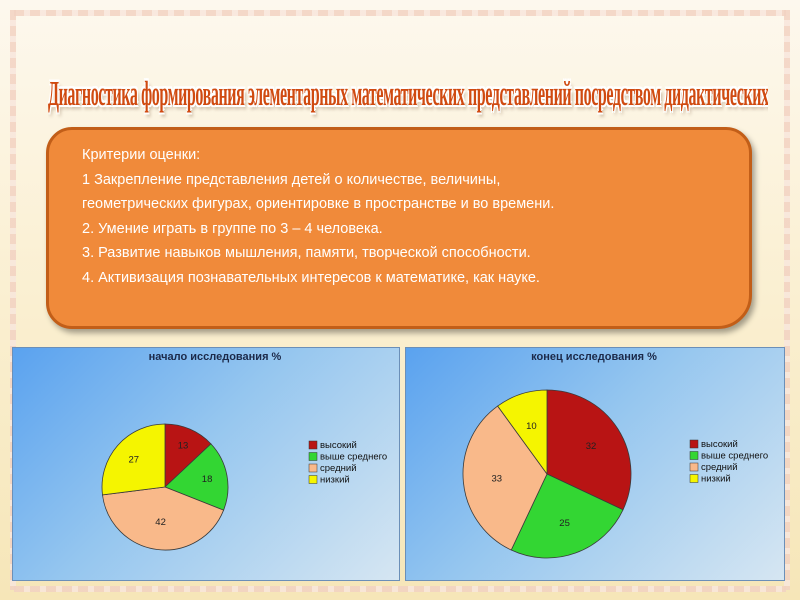 The height and width of the screenshot is (600, 800). I want to click on data-label-above-average: 18, so click(207, 479).